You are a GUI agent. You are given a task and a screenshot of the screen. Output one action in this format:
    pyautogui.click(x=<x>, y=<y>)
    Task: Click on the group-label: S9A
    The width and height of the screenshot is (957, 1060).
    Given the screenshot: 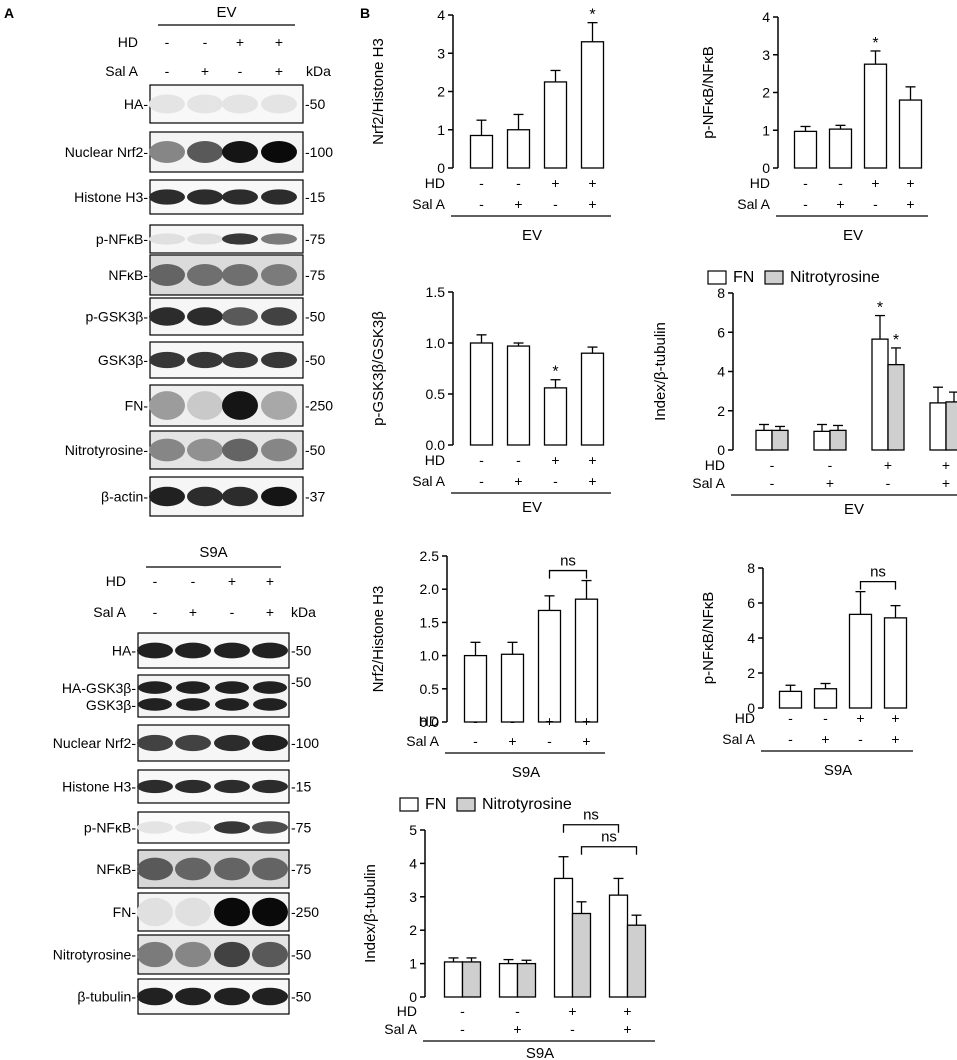 What is the action you would take?
    pyautogui.click(x=540, y=1052)
    